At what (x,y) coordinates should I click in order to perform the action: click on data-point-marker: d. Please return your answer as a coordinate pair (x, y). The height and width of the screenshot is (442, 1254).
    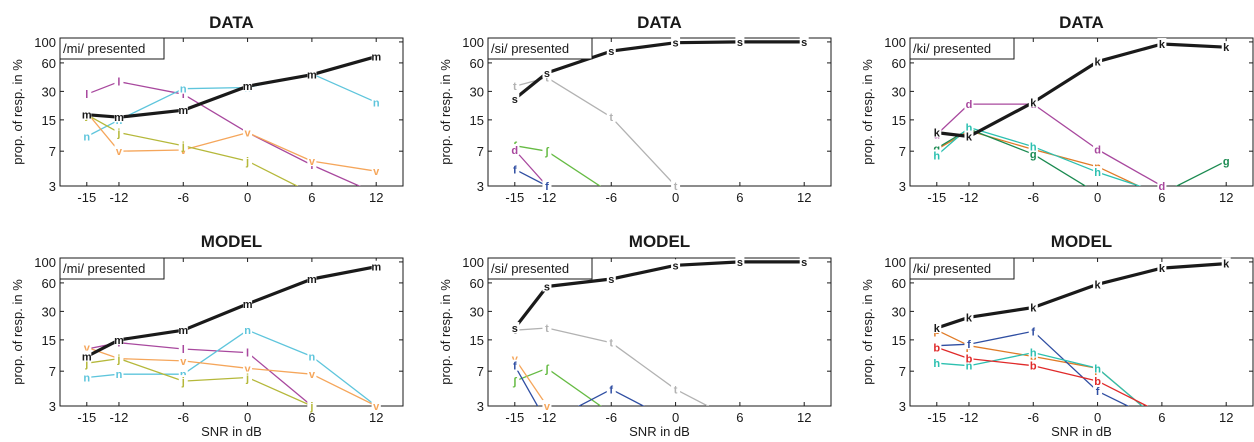
    Looking at the image, I should click on (514, 151).